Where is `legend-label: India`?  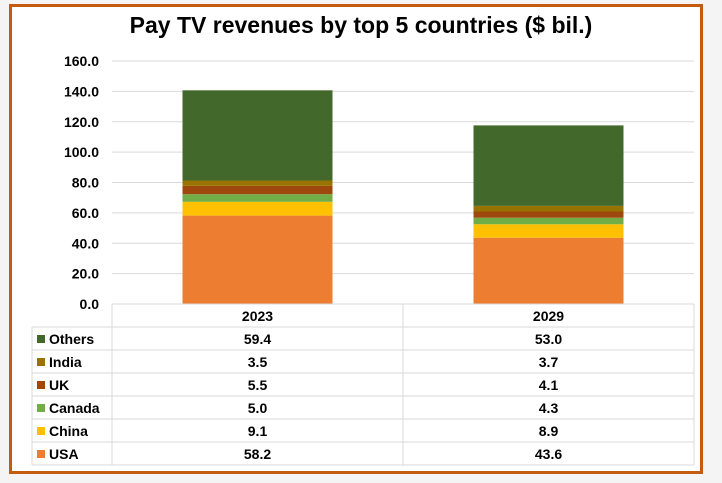
legend-label: India is located at coordinates (65, 362).